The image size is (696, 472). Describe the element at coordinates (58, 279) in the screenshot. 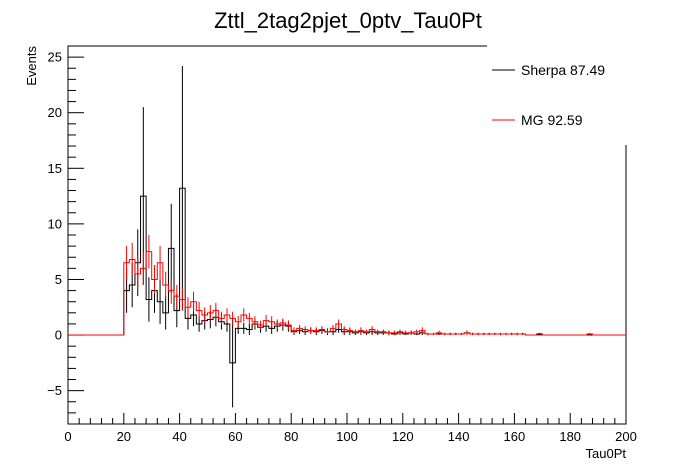

I see `y-tick-label: 5` at that location.